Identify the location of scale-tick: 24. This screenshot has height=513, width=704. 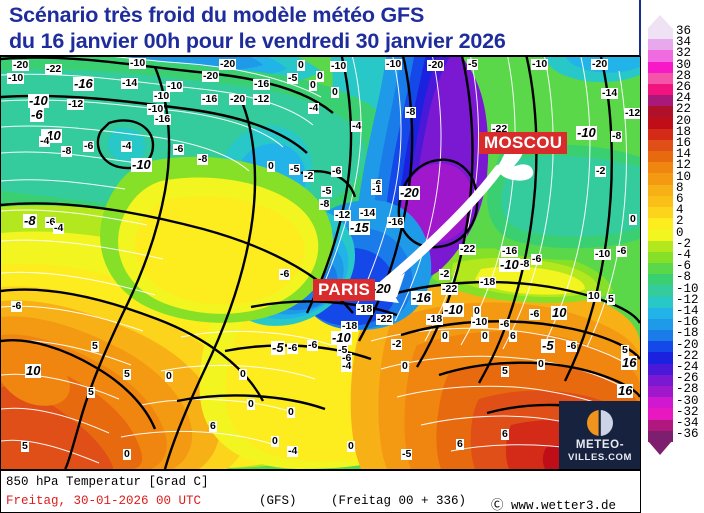
(684, 98).